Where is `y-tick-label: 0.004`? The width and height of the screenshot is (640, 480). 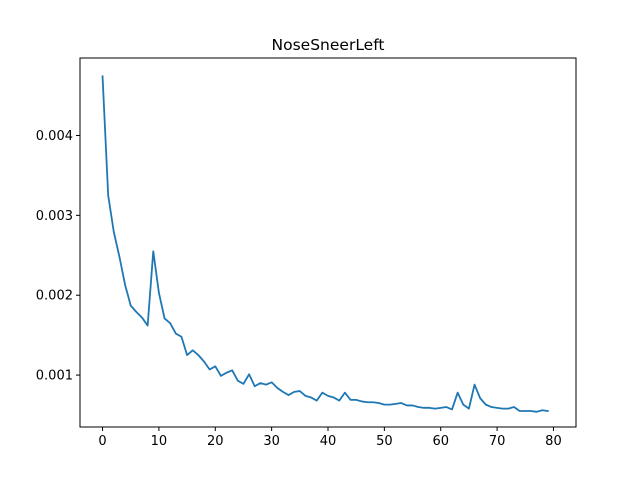
y-tick-label: 0.004 is located at coordinates (54, 136).